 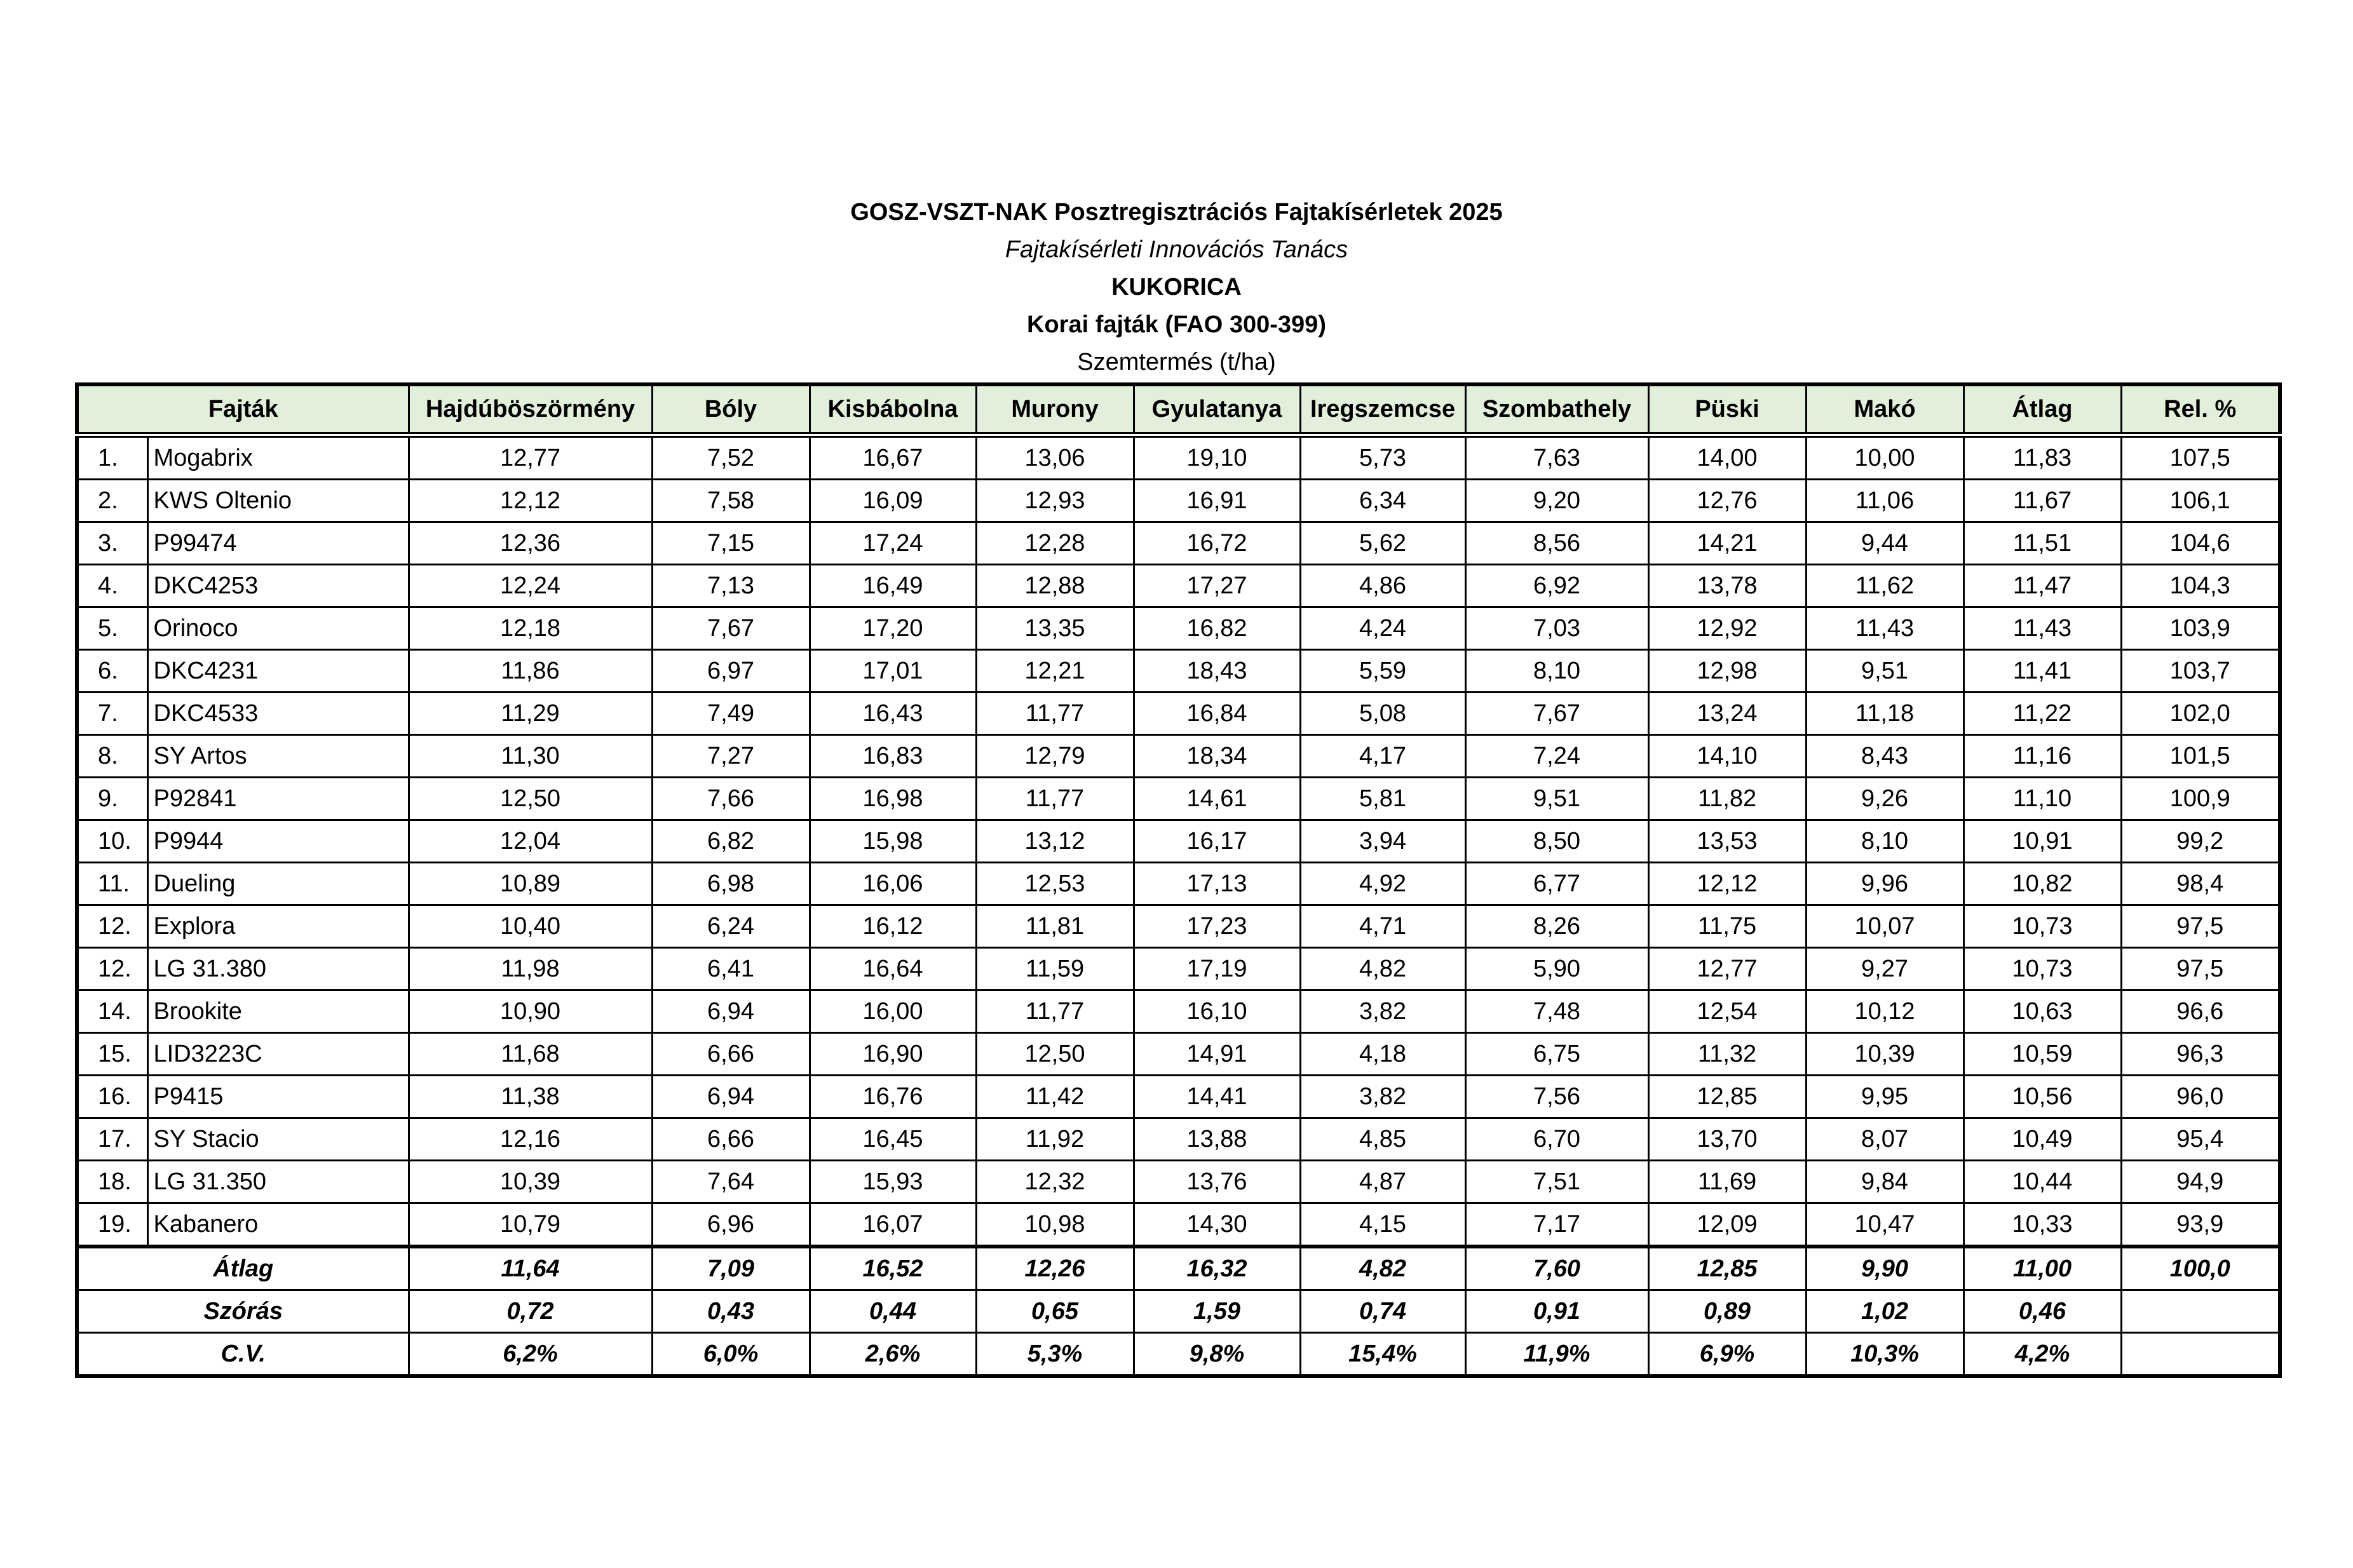 I want to click on value-cell: 4,24, so click(x=1383, y=628).